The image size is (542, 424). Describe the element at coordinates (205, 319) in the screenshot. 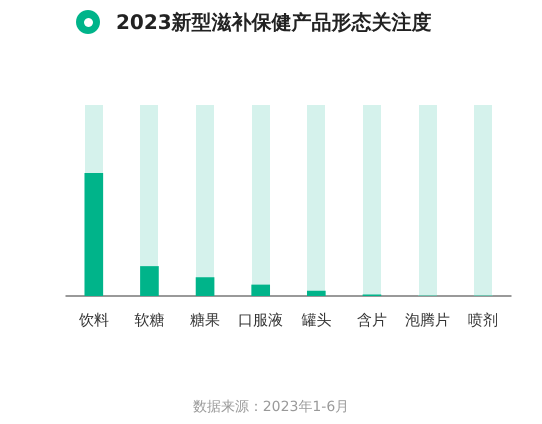

I see `x-tick-label: 糖果` at that location.